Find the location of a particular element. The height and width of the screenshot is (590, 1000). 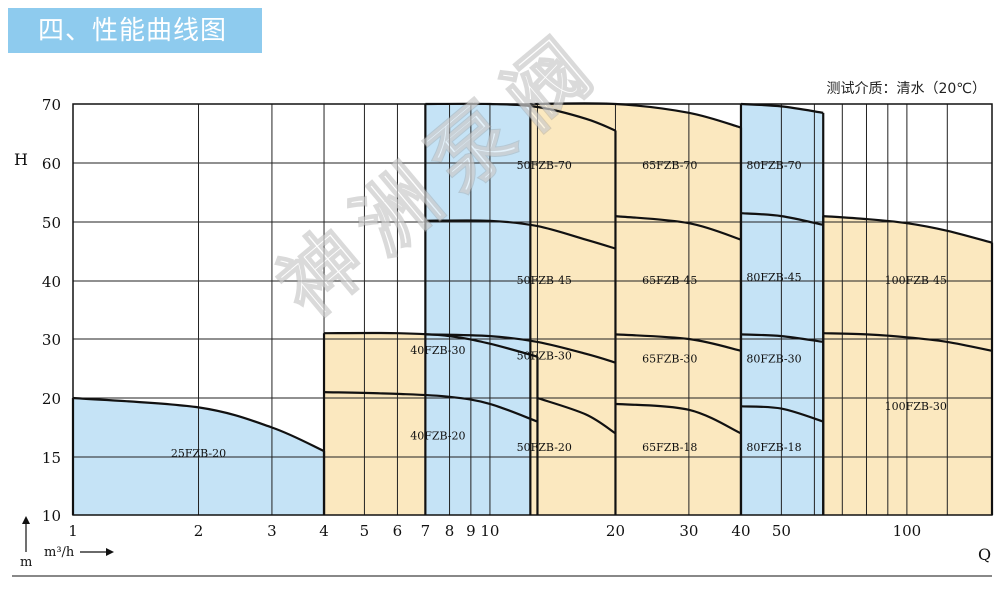

curve-label-80fzb-18: 80FZB-18 is located at coordinates (773, 447).